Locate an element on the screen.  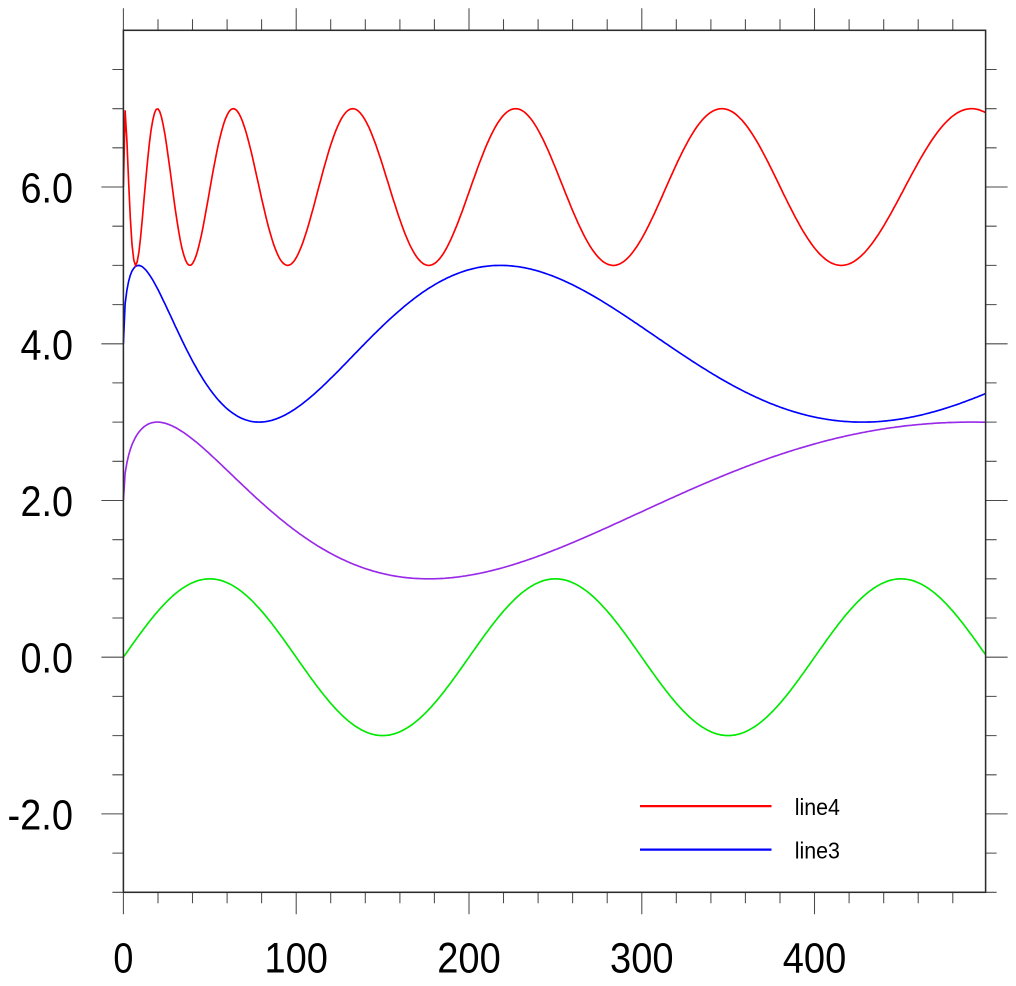
svg-text: 6.0 is located at coordinates (47, 189).